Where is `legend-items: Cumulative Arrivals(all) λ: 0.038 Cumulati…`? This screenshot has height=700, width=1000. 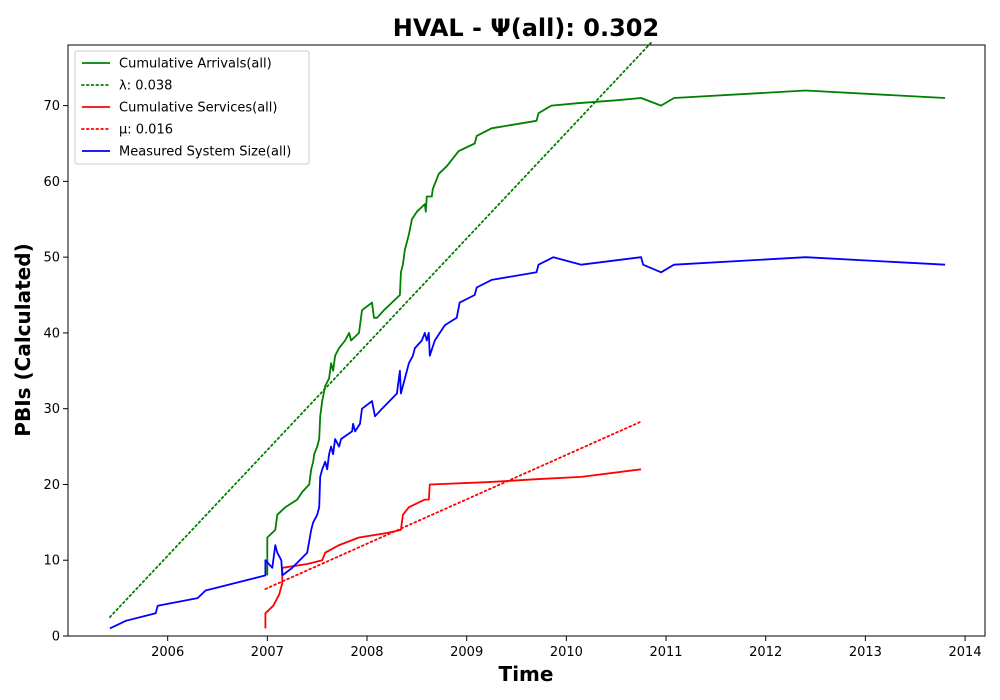
legend-items: Cumulative Arrivals(all) λ: 0.038 Cumulati… is located at coordinates (186, 108).